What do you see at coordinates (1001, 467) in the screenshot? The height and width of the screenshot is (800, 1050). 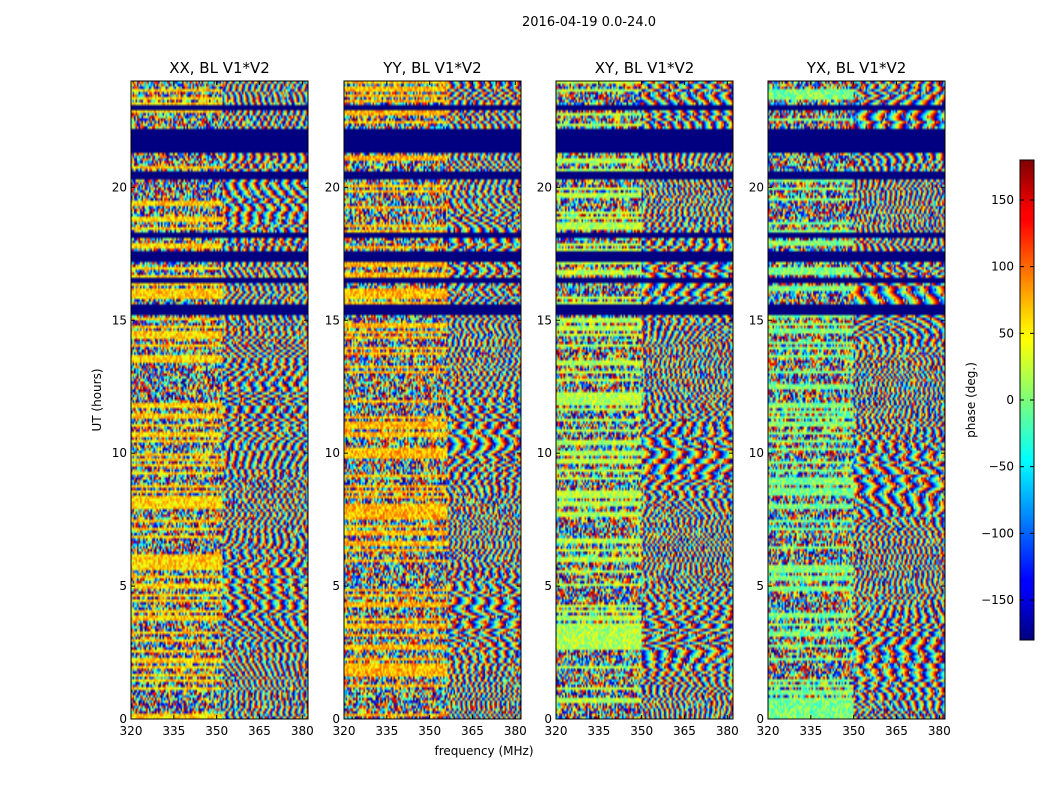 I see `colorbar-tick-label: −50` at bounding box center [1001, 467].